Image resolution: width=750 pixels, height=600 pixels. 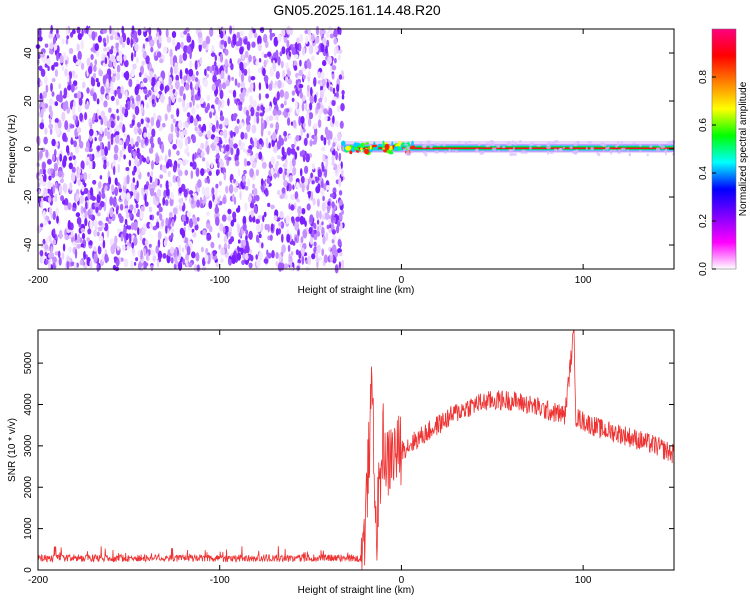 I want to click on colorbar-tick-label: 0.2, so click(x=703, y=221).